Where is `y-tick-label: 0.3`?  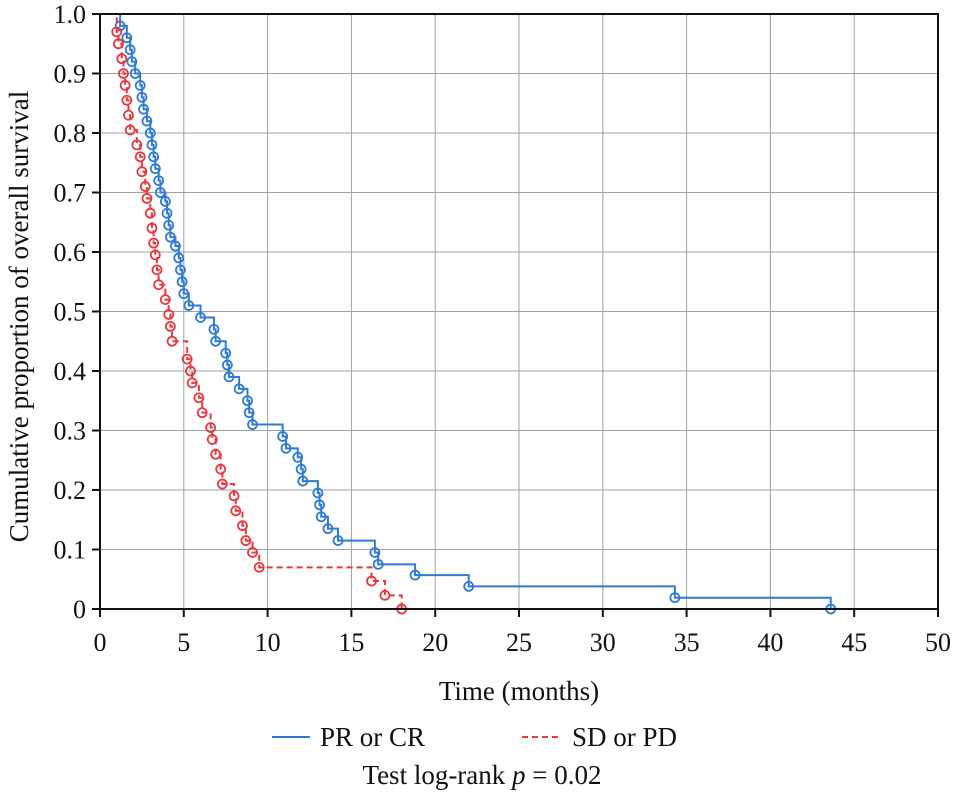 y-tick-label: 0.3 is located at coordinates (70, 431).